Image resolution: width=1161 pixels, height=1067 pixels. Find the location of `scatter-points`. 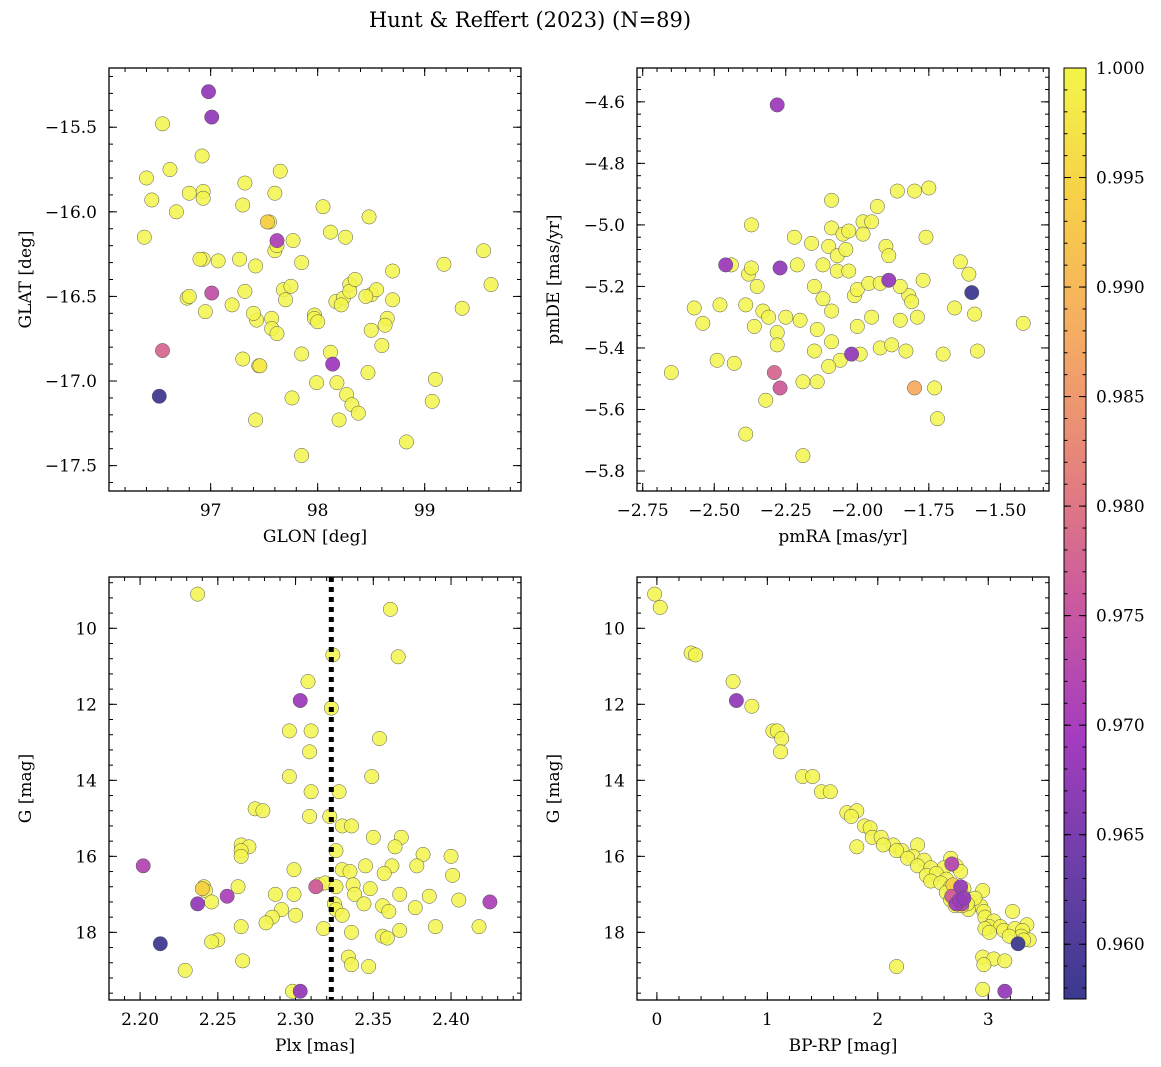

scatter-points is located at coordinates (842, 792).